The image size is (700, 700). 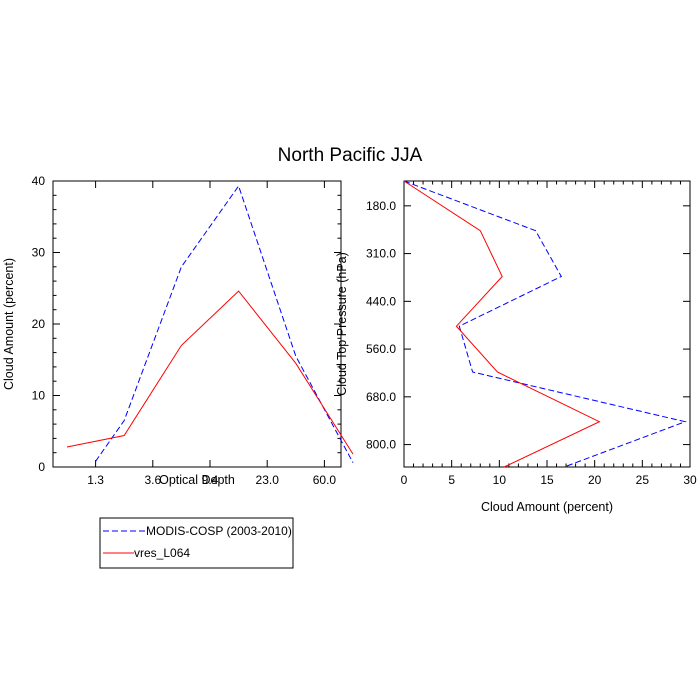 What do you see at coordinates (381, 301) in the screenshot?
I see `right-y-tick-label: 440.0` at bounding box center [381, 301].